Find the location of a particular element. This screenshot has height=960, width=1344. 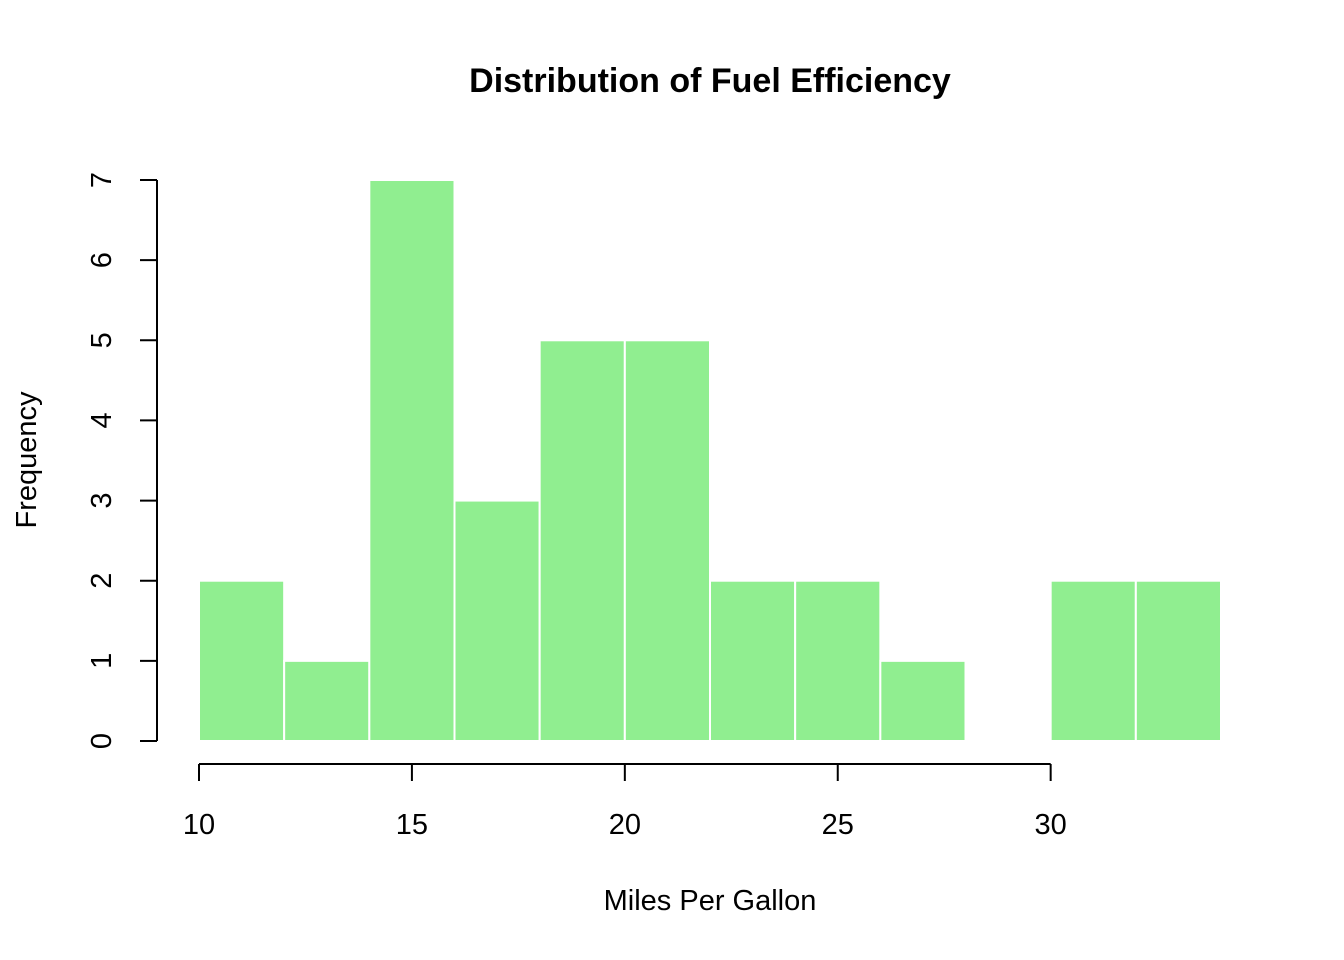

y-tick-label: 7 is located at coordinates (102, 180).